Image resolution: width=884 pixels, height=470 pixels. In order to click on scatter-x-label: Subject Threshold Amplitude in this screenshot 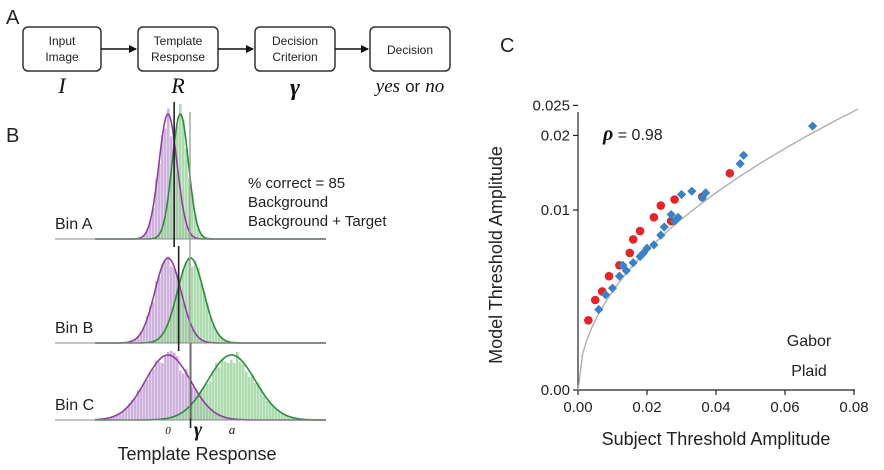, I will do `click(716, 439)`.